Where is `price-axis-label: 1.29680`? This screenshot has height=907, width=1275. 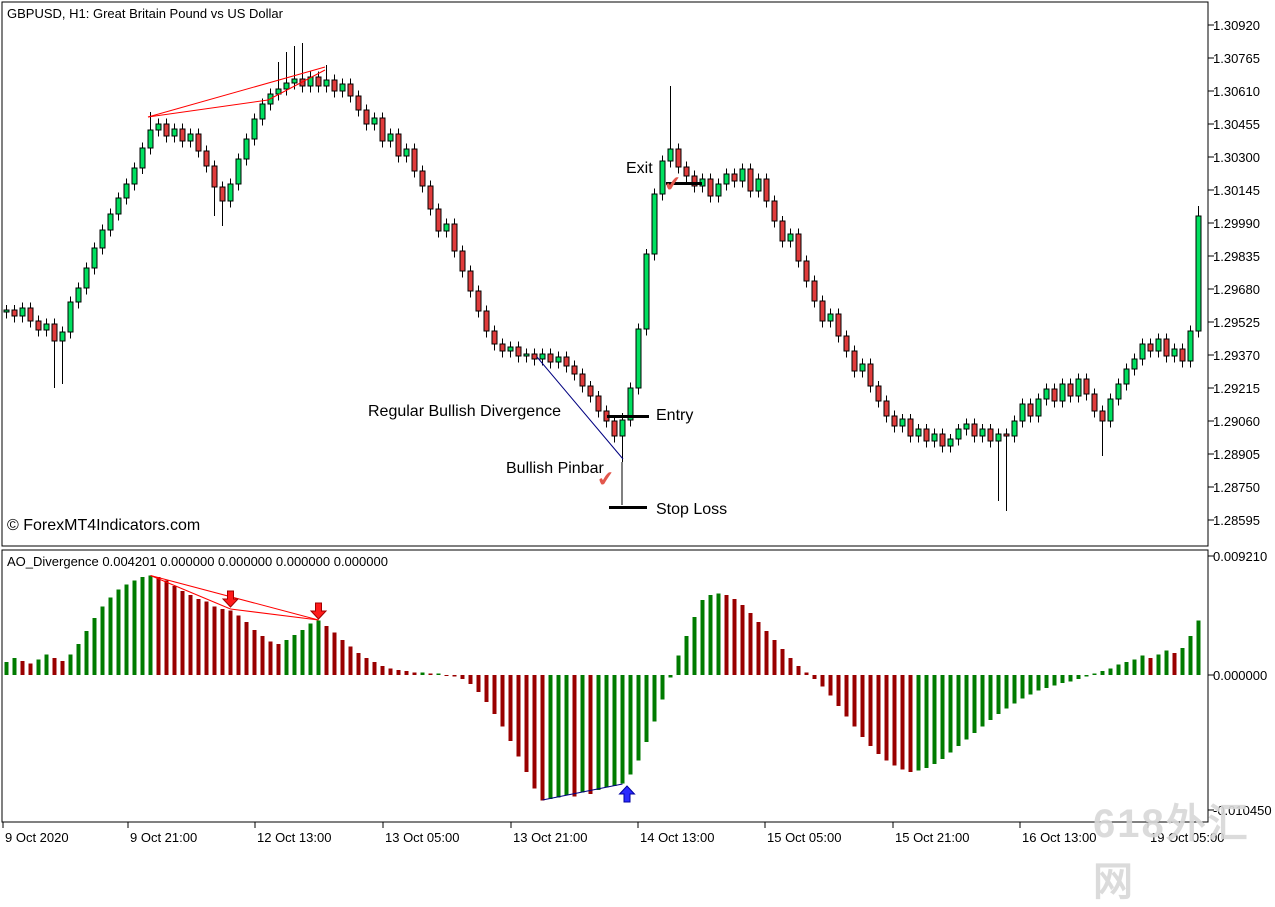
price-axis-label: 1.29680 is located at coordinates (1236, 289).